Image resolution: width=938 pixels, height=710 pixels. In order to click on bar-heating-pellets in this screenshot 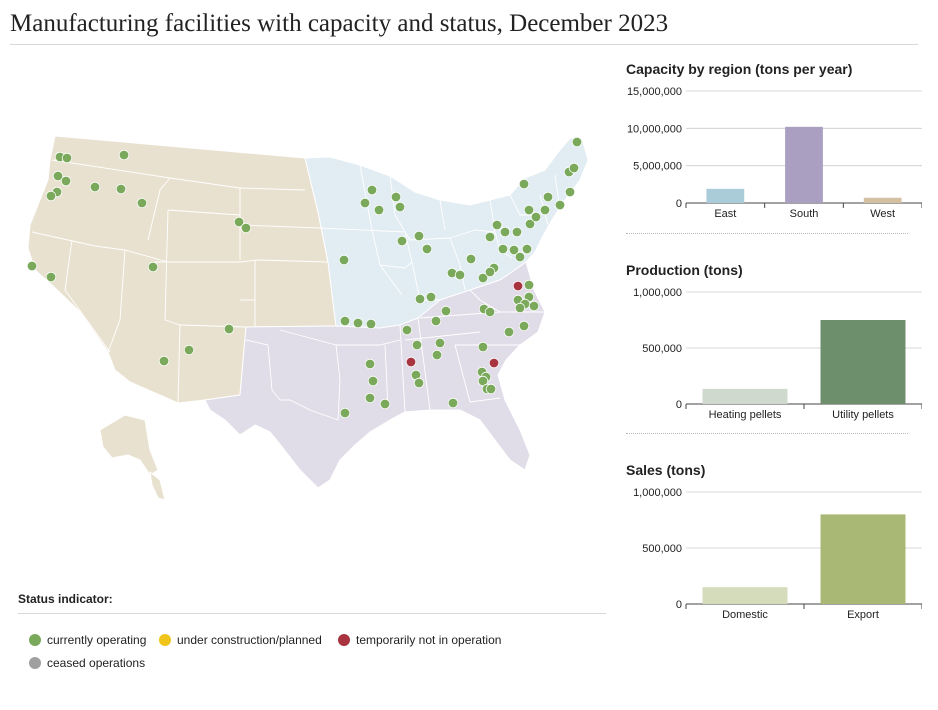, I will do `click(745, 396)`.